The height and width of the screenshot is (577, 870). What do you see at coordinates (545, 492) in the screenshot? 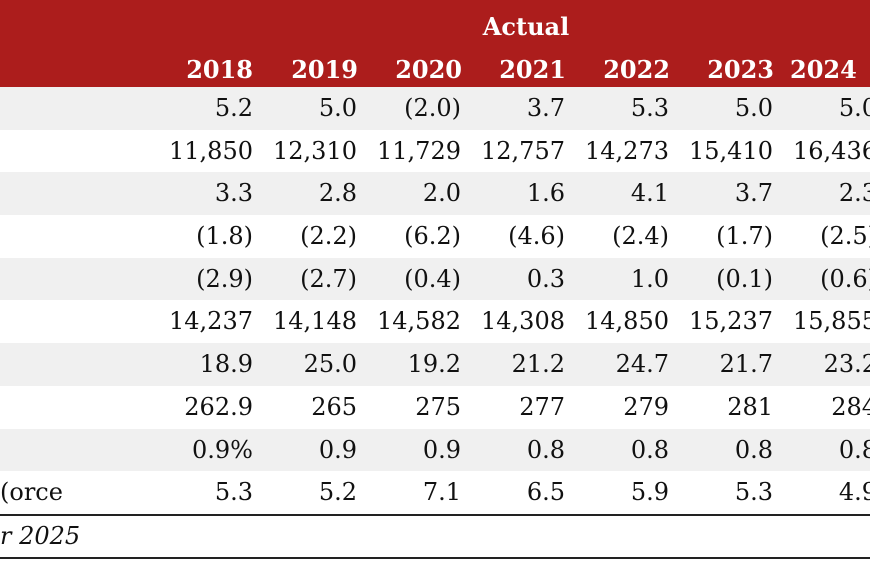
I see `table-cell: 6.5` at bounding box center [545, 492].